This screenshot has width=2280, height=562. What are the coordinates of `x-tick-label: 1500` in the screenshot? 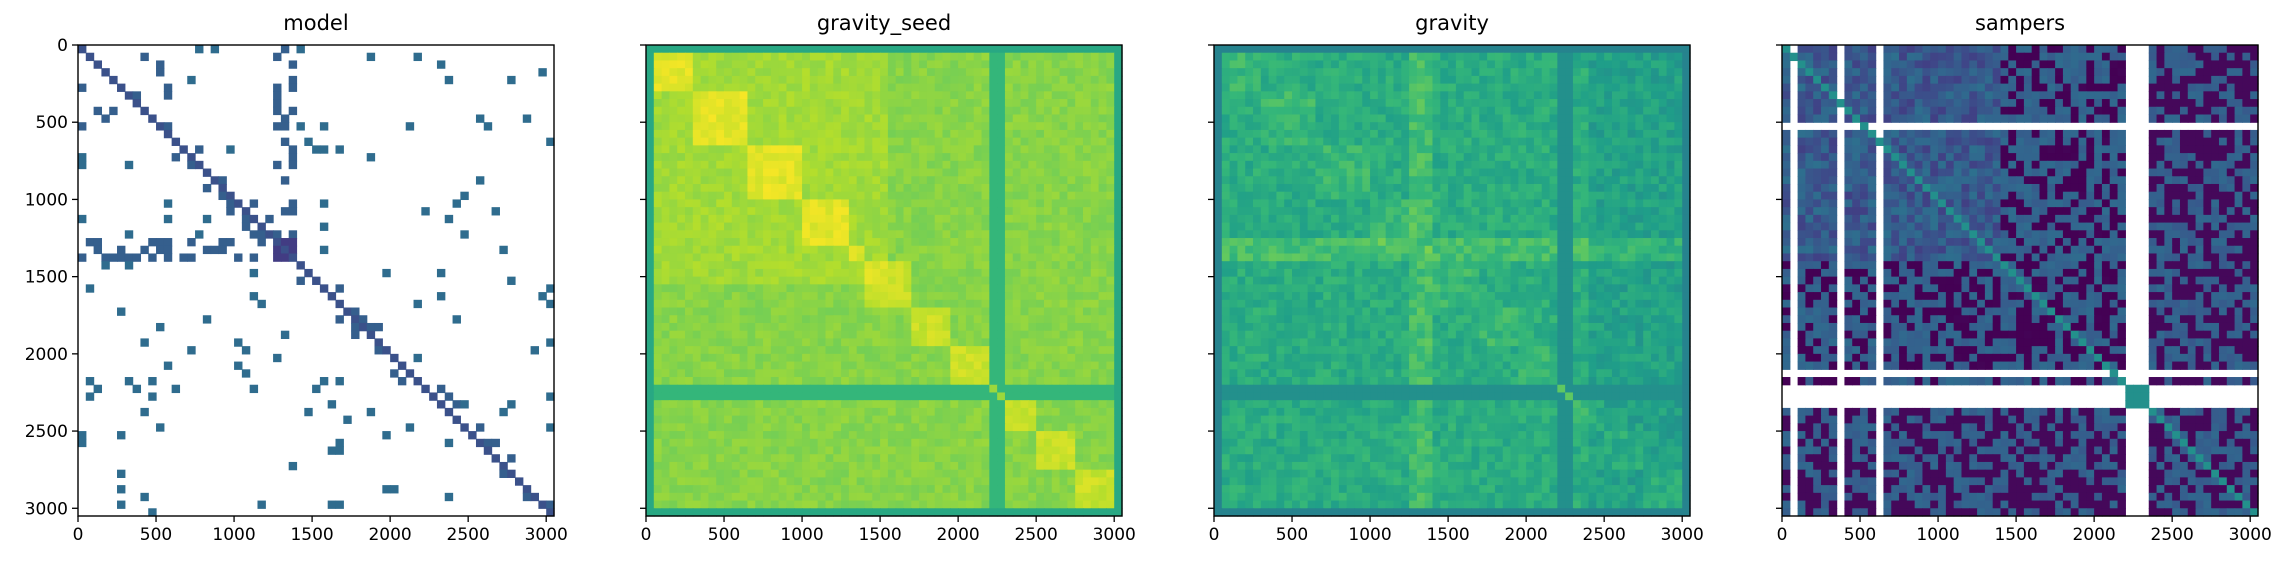 It's located at (311, 535).